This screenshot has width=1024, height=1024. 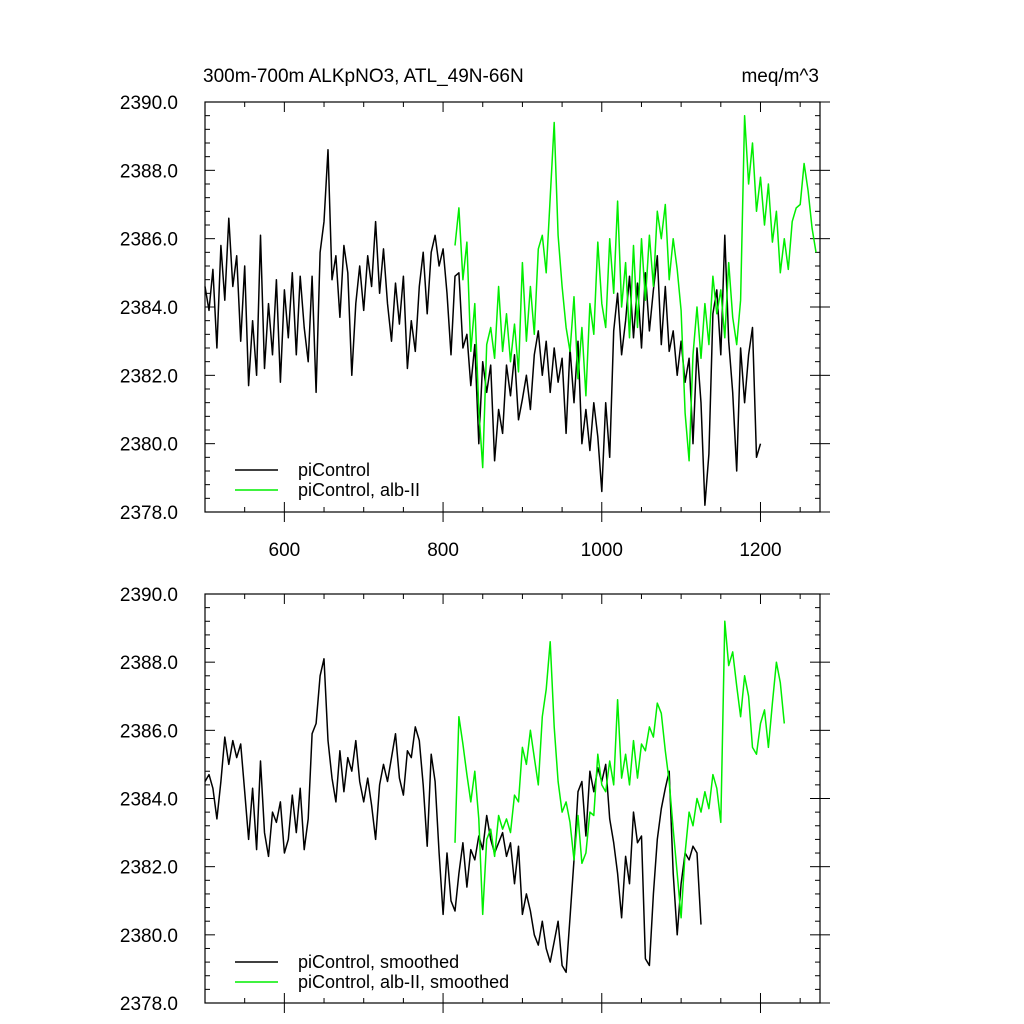 What do you see at coordinates (285, 550) in the screenshot?
I see `x-tick-label: 600` at bounding box center [285, 550].